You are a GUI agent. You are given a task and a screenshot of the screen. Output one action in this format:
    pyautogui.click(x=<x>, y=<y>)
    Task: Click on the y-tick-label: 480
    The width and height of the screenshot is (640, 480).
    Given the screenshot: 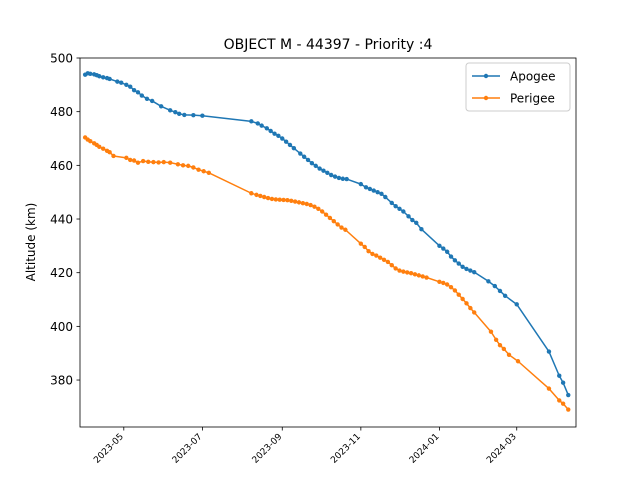 What is the action you would take?
    pyautogui.click(x=61, y=112)
    